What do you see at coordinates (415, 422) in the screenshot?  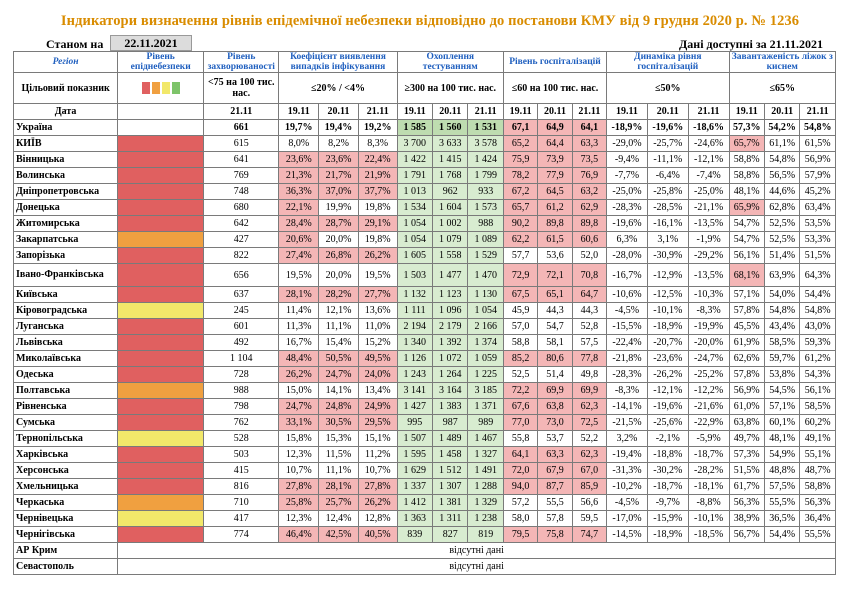 I see `testing-value: 995` at bounding box center [415, 422].